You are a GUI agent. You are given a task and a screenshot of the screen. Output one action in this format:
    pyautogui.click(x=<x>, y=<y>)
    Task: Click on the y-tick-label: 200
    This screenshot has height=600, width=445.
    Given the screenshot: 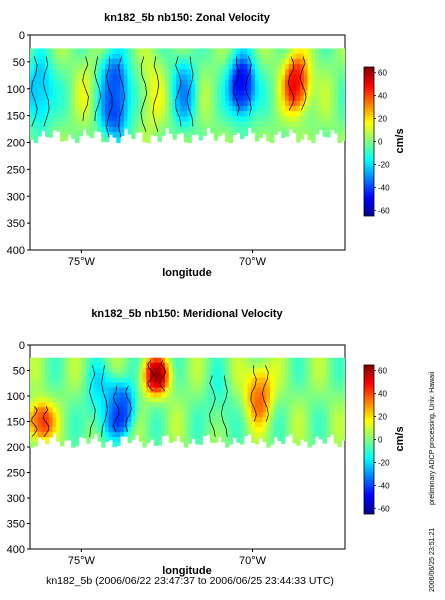 What is the action you would take?
    pyautogui.click(x=16, y=448)
    